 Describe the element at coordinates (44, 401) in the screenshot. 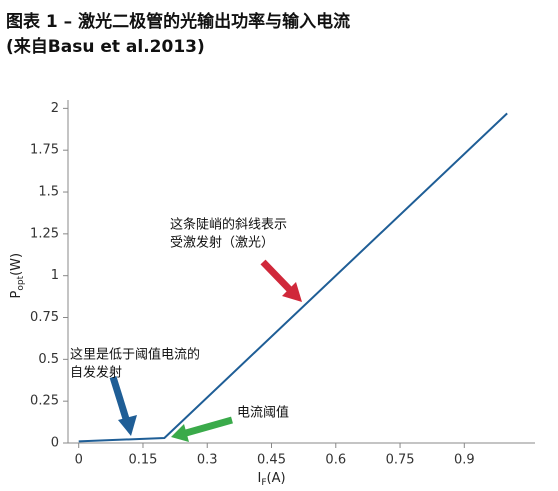

I see `y-tick-label: 0.25` at that location.